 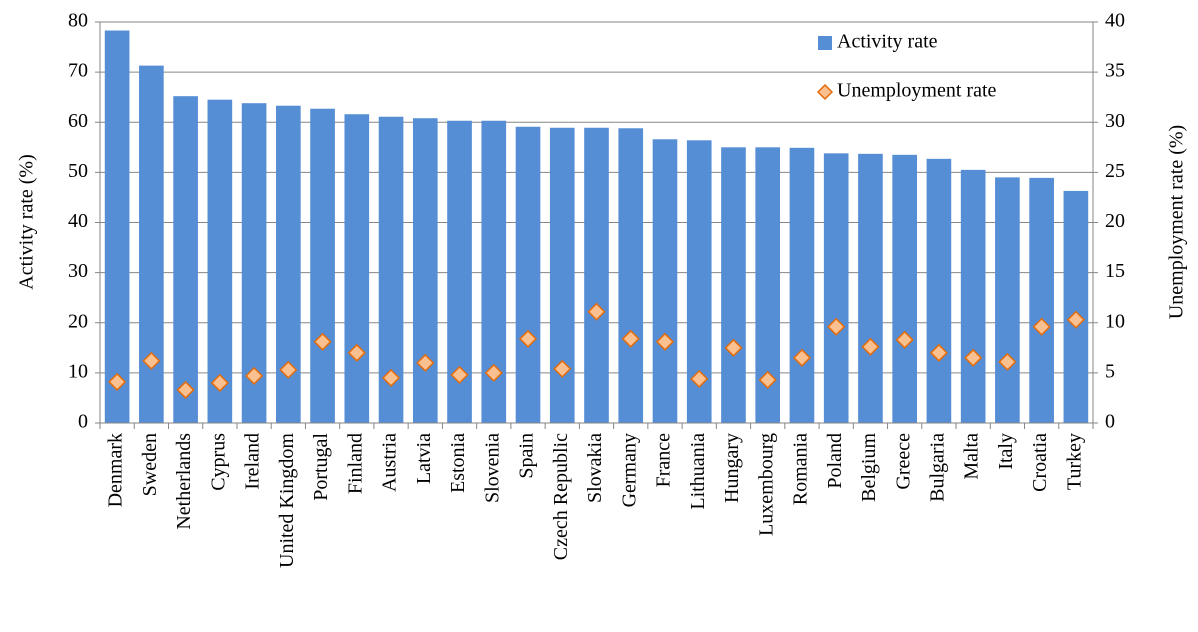 I want to click on y2-tick-label: 40, so click(x=1115, y=21).